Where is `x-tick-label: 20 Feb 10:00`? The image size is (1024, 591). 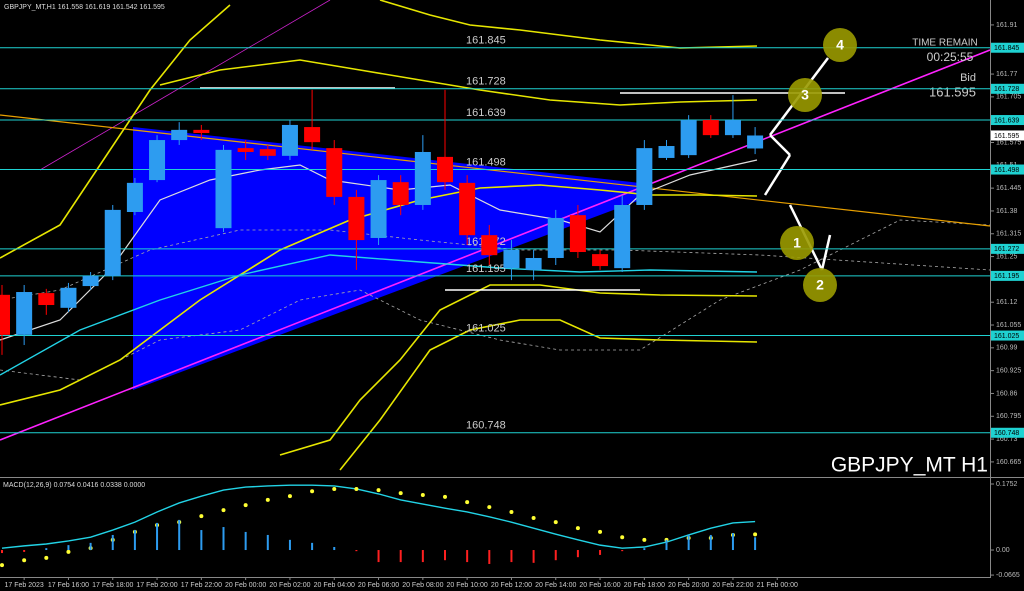 x-tick-label: 20 Feb 10:00 is located at coordinates (467, 585).